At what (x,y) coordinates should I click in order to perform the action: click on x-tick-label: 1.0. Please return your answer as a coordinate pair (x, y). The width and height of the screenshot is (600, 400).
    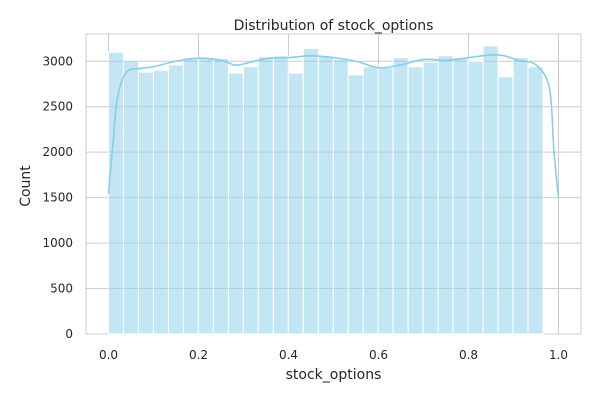
    Looking at the image, I should click on (558, 355).